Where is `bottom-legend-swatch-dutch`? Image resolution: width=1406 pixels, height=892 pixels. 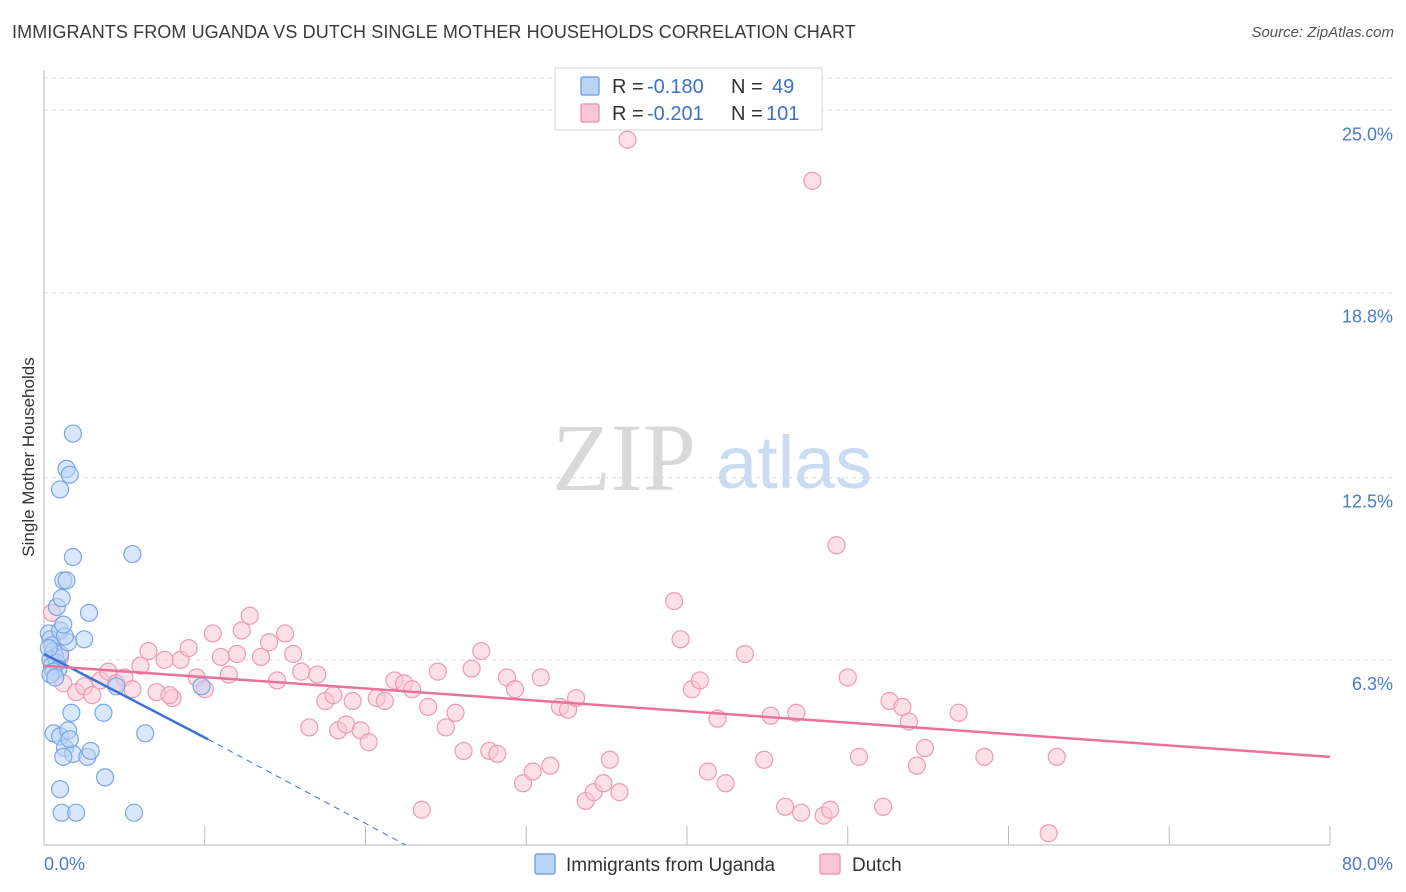 bottom-legend-swatch-dutch is located at coordinates (830, 864).